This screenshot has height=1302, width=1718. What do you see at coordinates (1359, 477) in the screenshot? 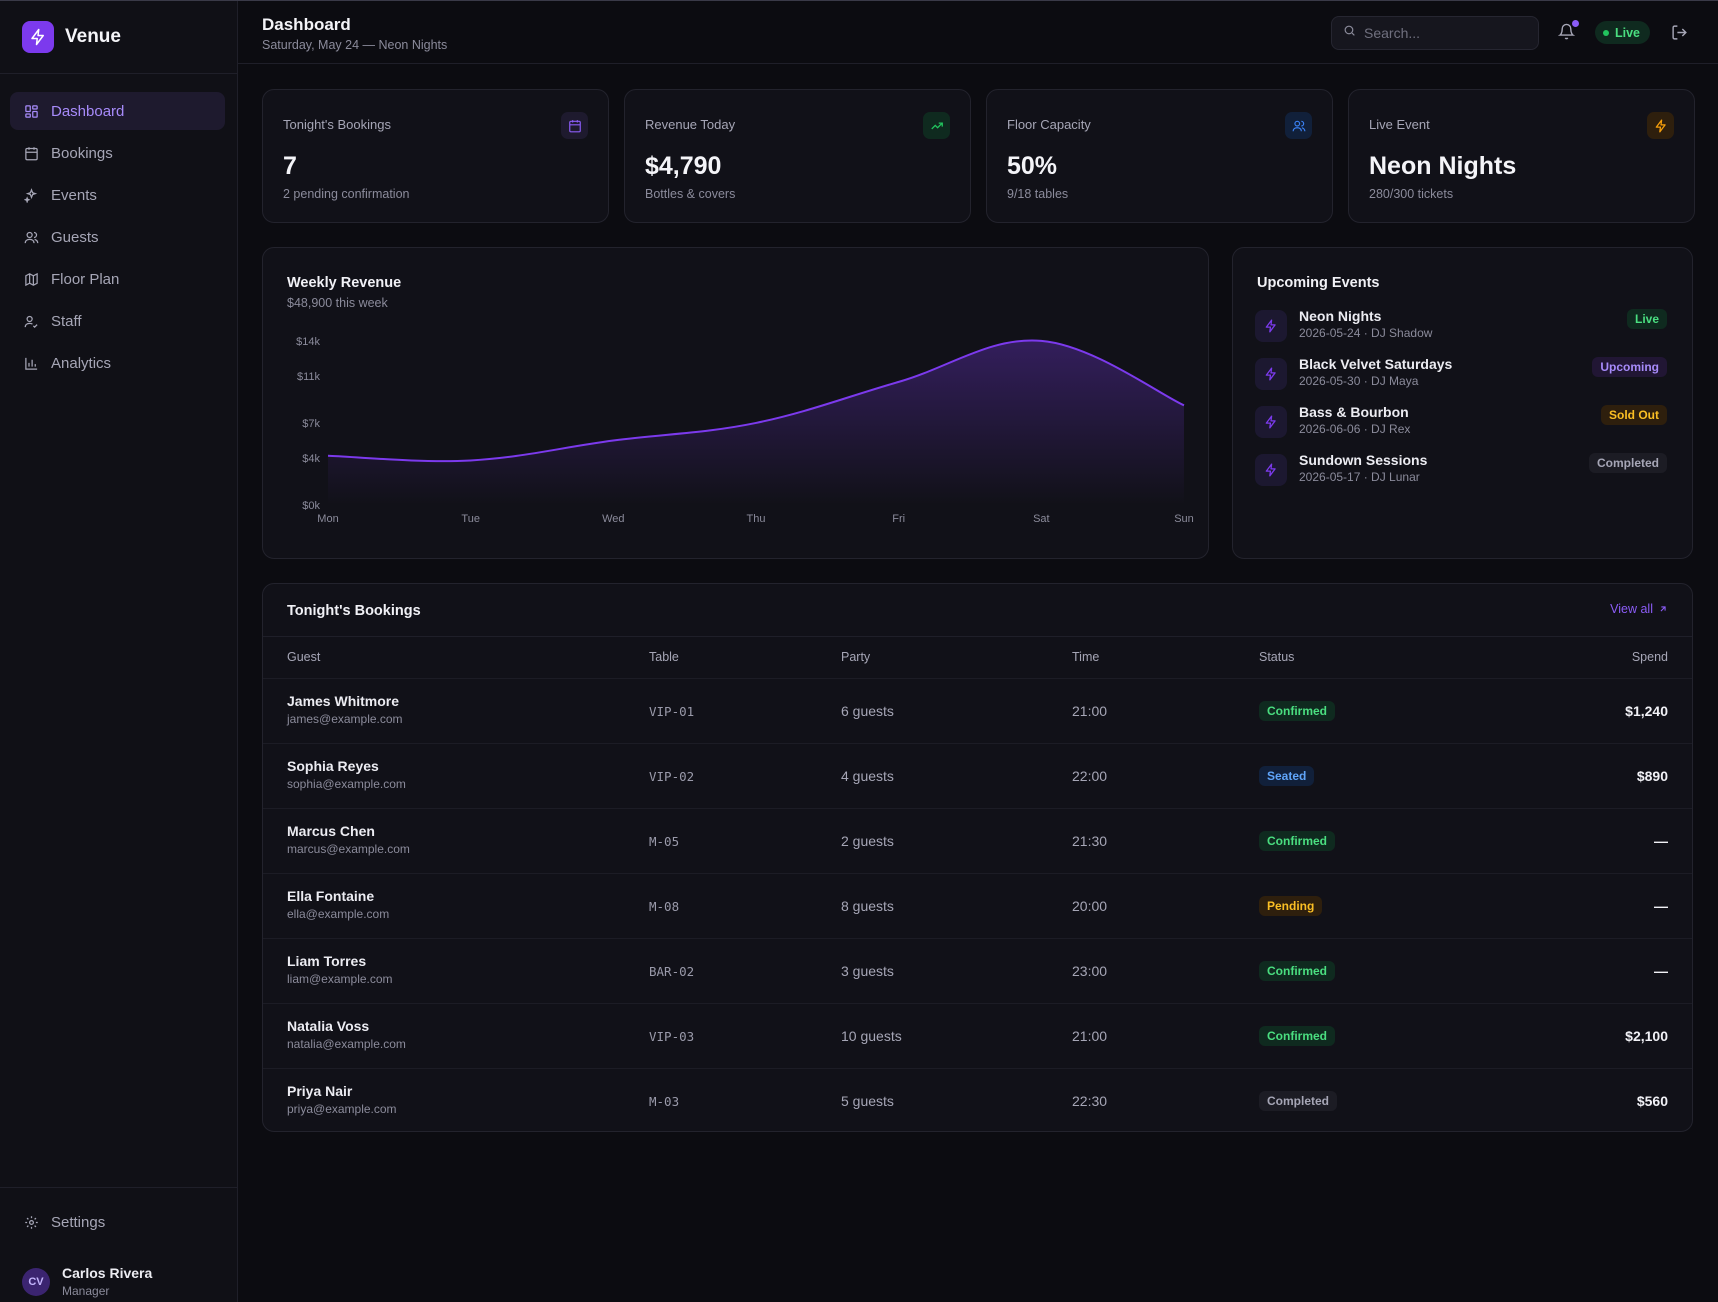
I see `event-meta: 2026-05-17 · DJ Lunar` at bounding box center [1359, 477].